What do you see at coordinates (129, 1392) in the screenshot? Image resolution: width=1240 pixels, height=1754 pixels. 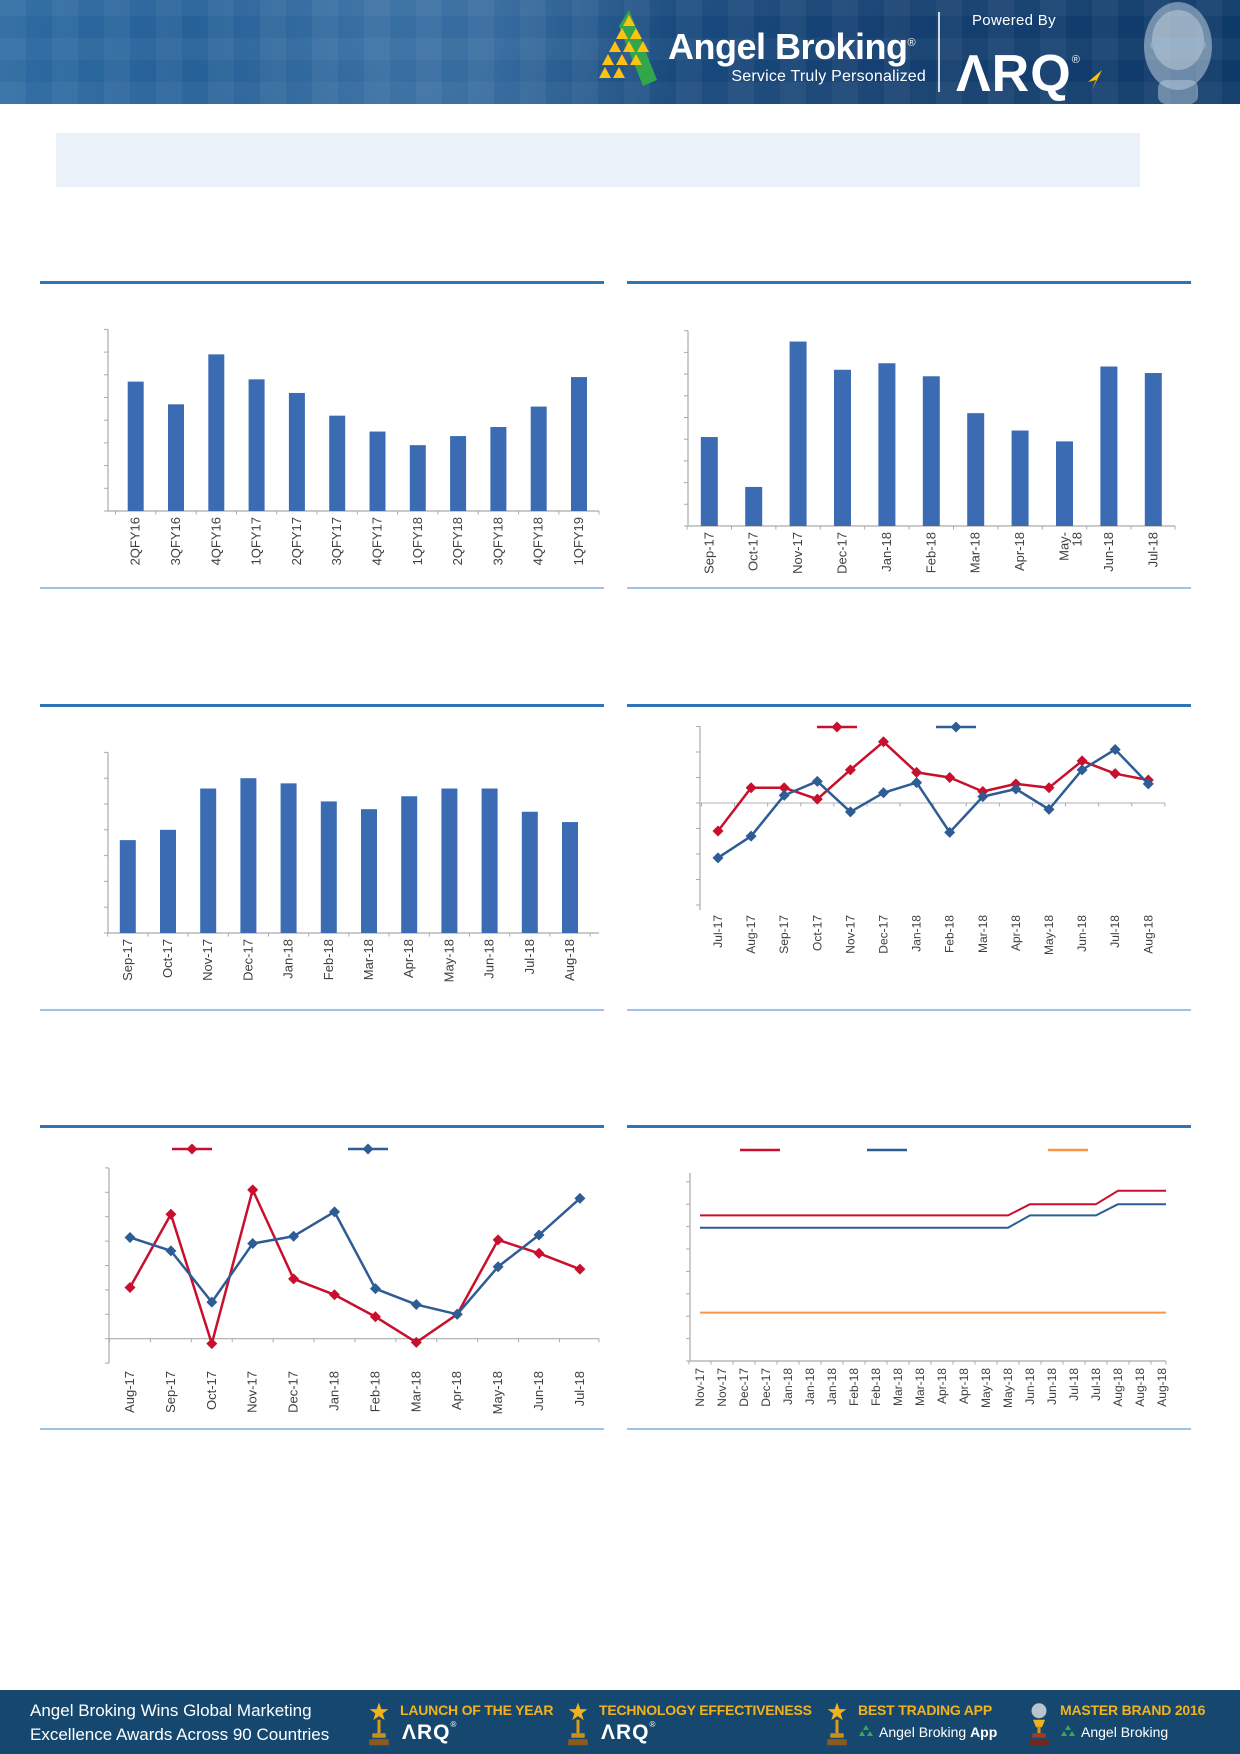 I see `svg-text: Aug-17` at bounding box center [129, 1392].